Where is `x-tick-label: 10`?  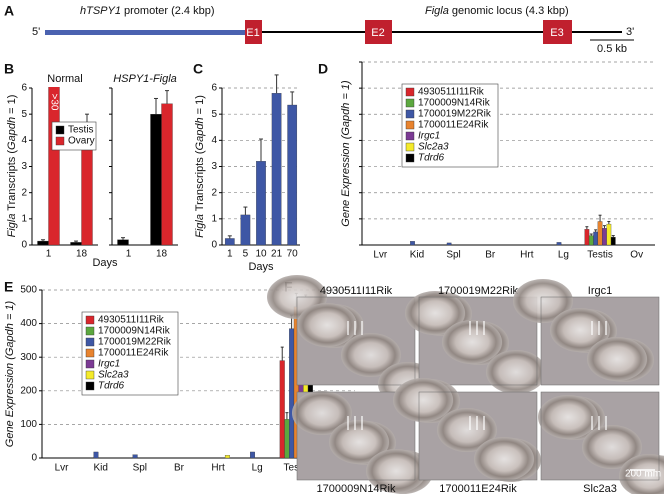 x-tick-label: 10 is located at coordinates (261, 254).